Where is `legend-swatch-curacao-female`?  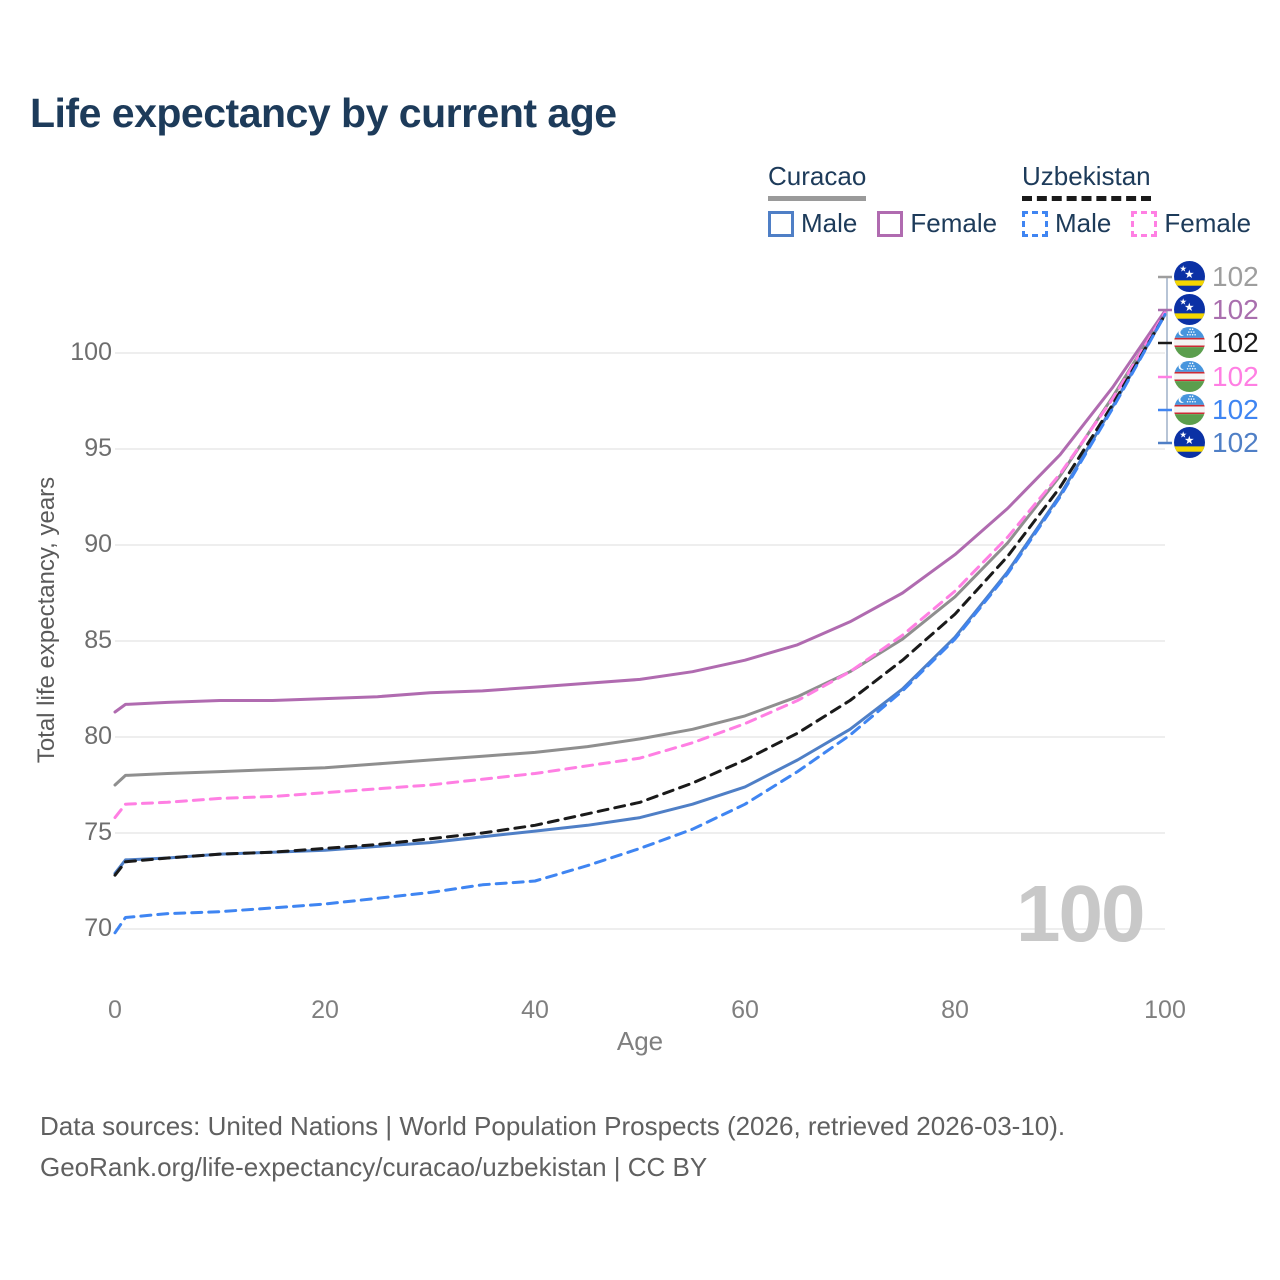 legend-swatch-curacao-female is located at coordinates (890, 223).